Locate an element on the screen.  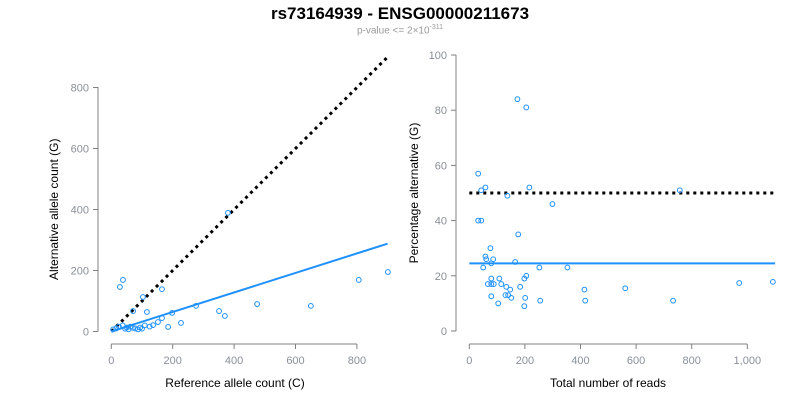
p-value-text: p-value <= 2×10 is located at coordinates (393, 31).